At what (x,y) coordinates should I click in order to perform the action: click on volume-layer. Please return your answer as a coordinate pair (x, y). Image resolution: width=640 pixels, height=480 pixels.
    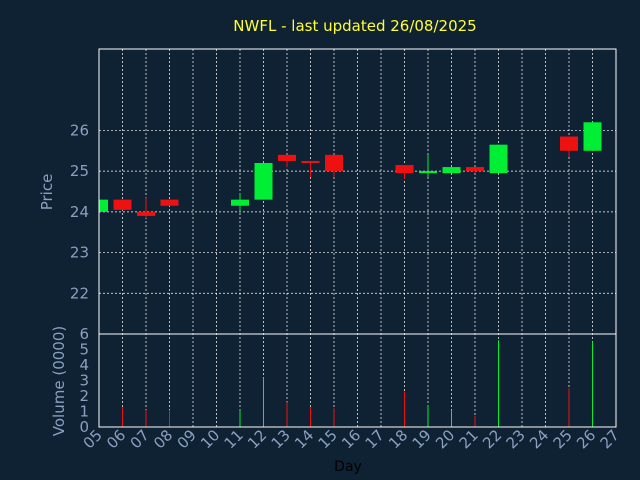
    Looking at the image, I should click on (345, 383).